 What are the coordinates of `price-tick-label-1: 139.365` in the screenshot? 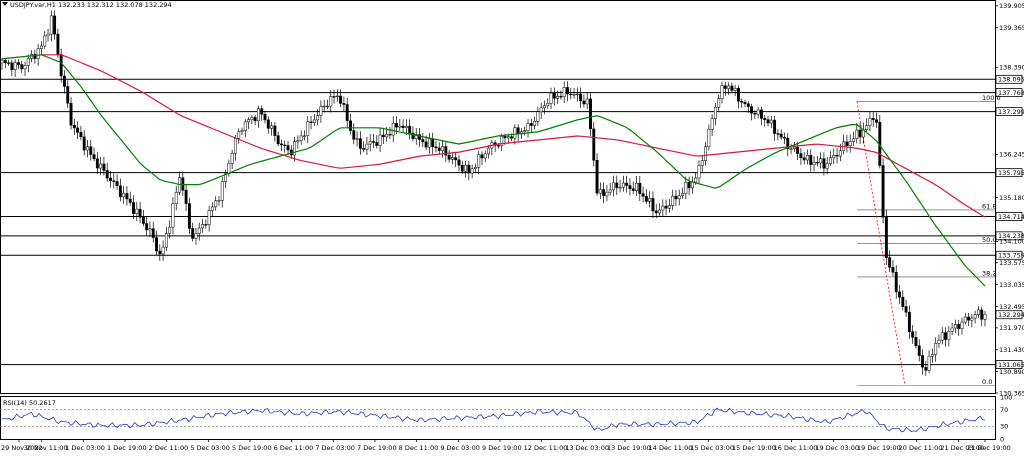 It's located at (1011, 28).